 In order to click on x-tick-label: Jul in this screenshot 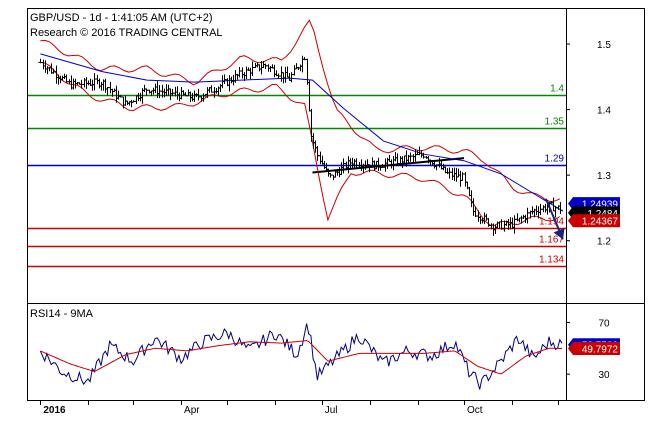, I will do `click(331, 410)`.